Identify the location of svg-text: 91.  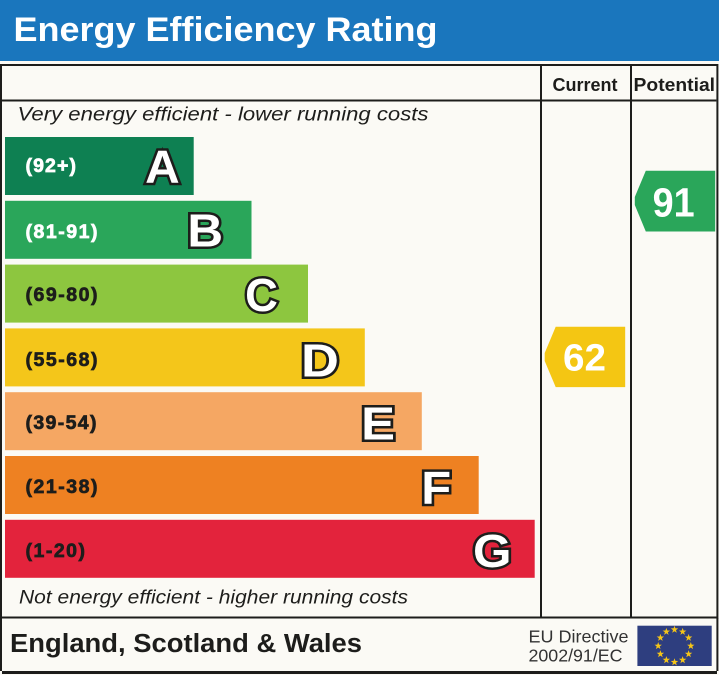
(674, 202).